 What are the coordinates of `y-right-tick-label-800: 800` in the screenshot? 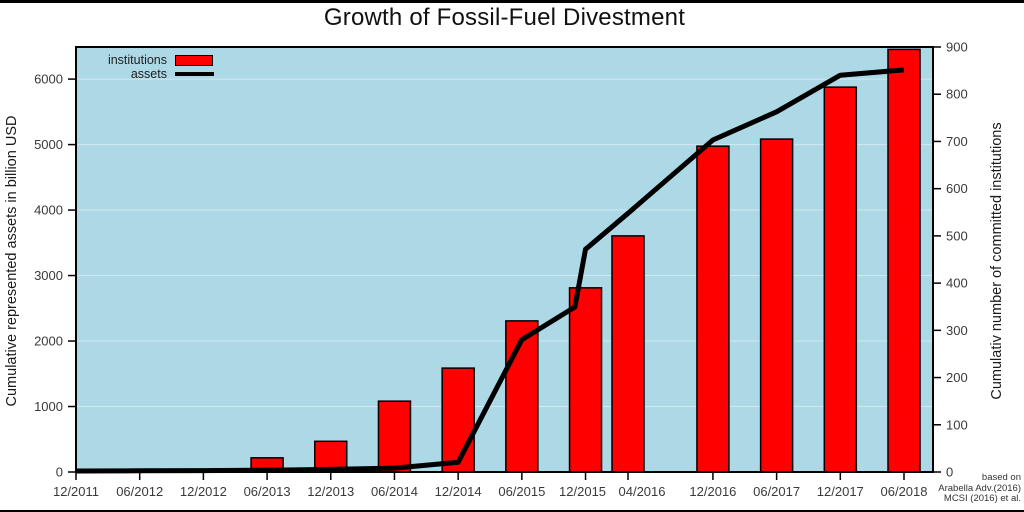 It's located at (957, 94).